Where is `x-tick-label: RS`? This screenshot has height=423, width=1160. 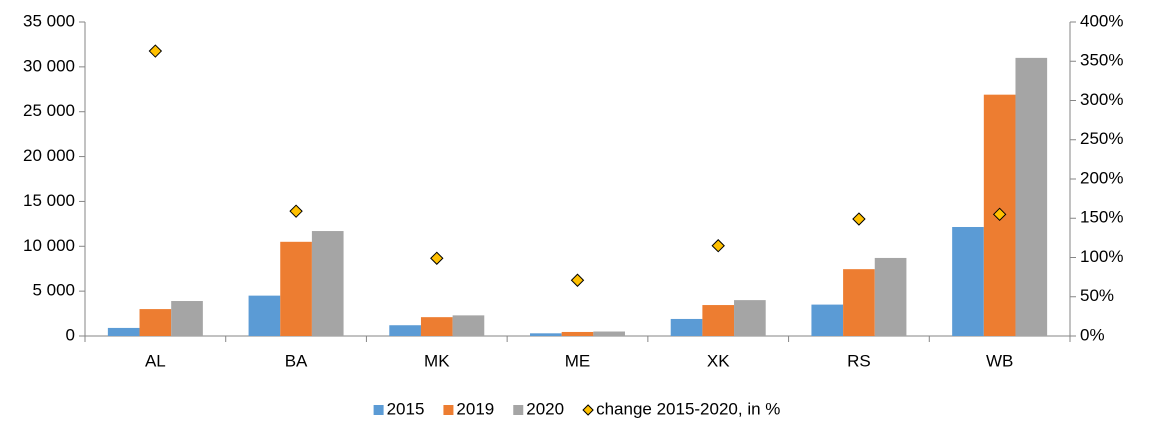
x-tick-label: RS is located at coordinates (859, 360).